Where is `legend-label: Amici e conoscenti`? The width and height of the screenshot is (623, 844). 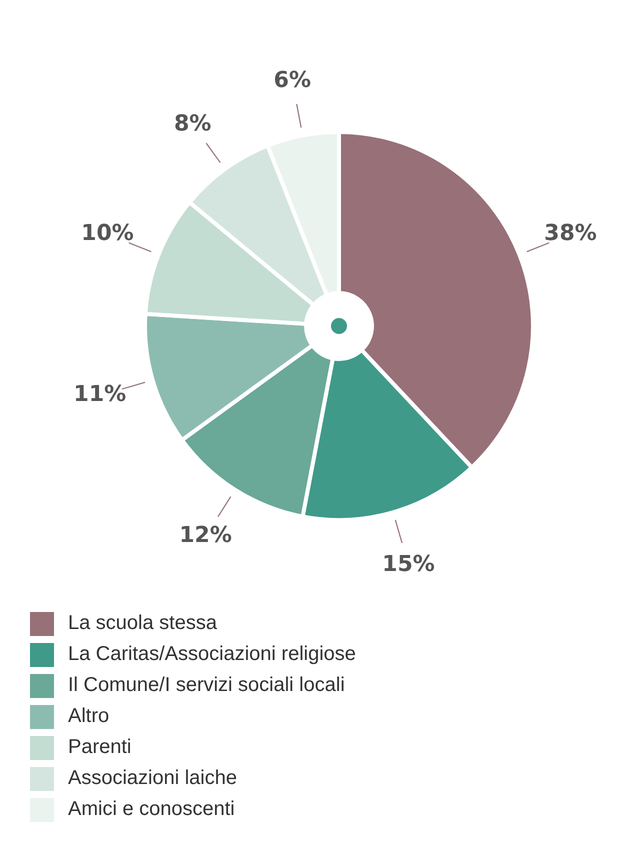 legend-label: Amici e conoscenti is located at coordinates (151, 809).